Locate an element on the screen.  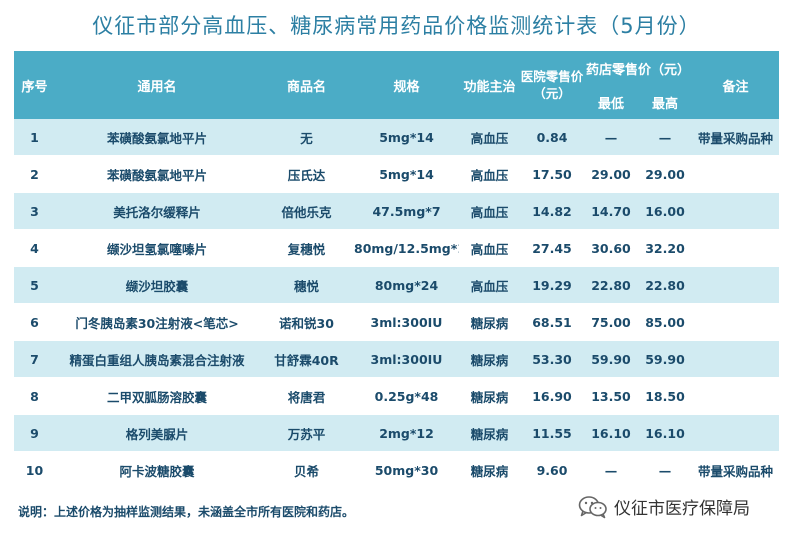
cell-seq: 8 is located at coordinates (34, 396).